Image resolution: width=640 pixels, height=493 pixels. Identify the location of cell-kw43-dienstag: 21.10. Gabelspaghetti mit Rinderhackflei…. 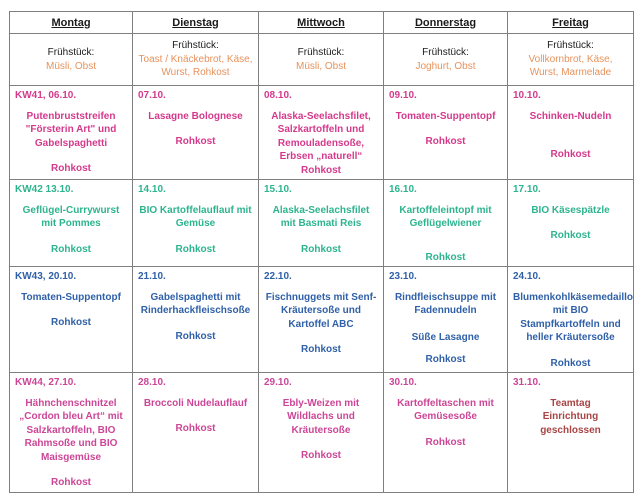
(195, 319).